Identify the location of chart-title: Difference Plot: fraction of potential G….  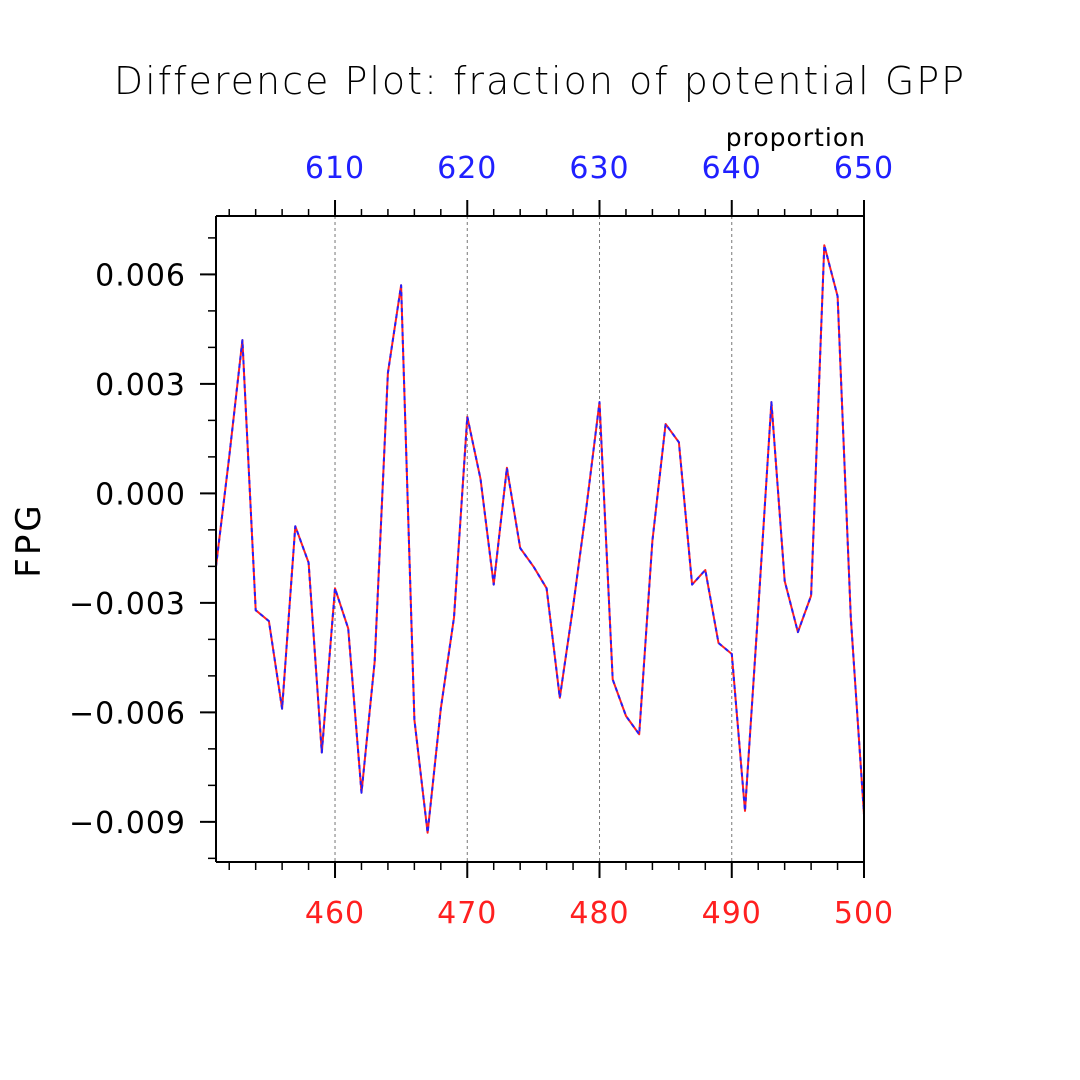
(540, 81).